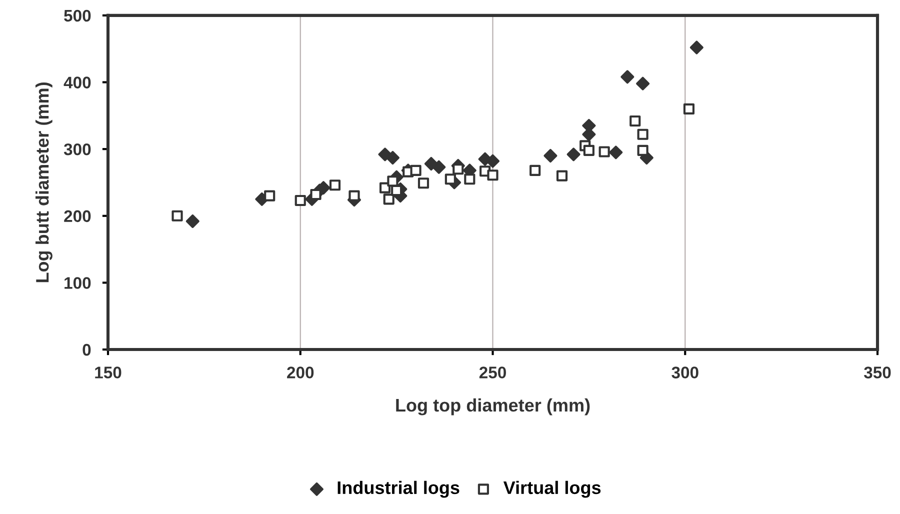 The image size is (900, 514). I want to click on y-tick-label: 100, so click(77, 283).